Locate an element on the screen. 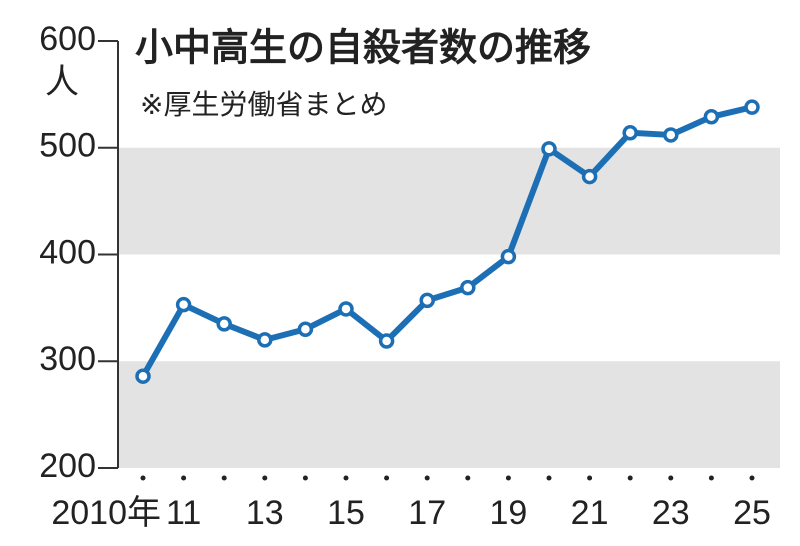 Image resolution: width=800 pixels, height=546 pixels. x-tick-label: 11 is located at coordinates (183, 513).